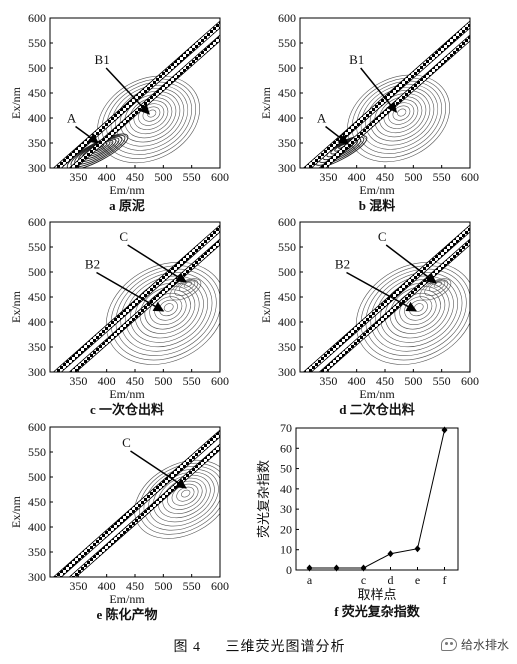 The height and width of the screenshot is (664, 517). Describe the element at coordinates (286, 529) in the screenshot. I see `y-tick-label: 20` at that location.